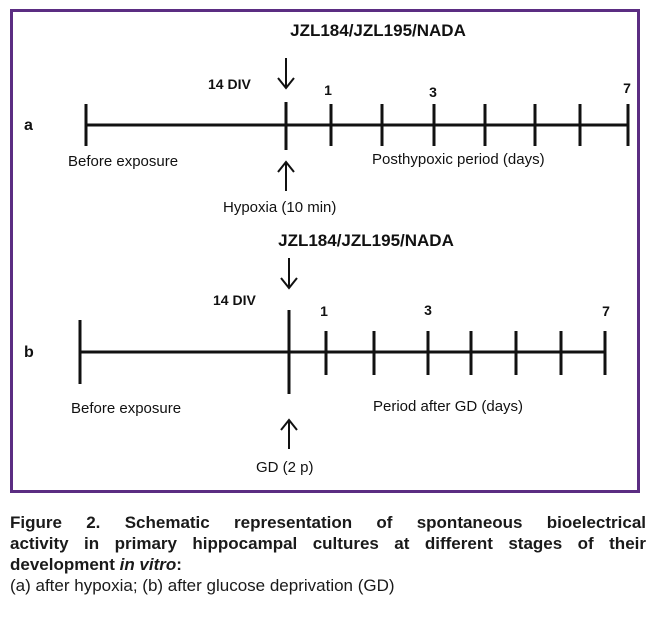  I want to click on panel-a-before-label: Before exposure, so click(123, 161).